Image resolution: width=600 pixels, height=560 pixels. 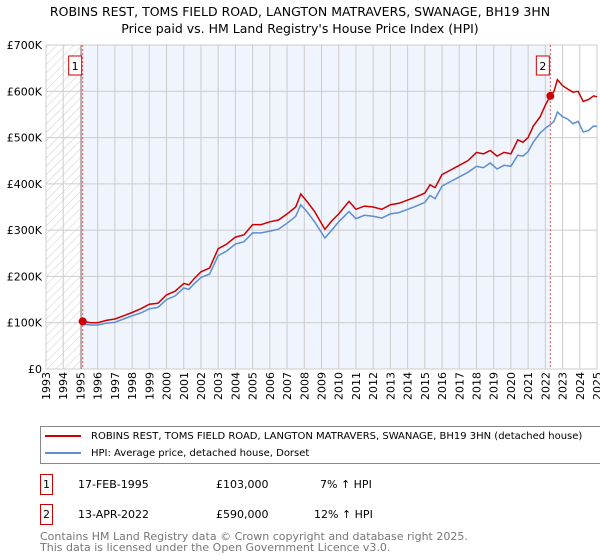 What do you see at coordinates (442, 386) in the screenshot?
I see `x-tick-label: 2016` at bounding box center [442, 386].